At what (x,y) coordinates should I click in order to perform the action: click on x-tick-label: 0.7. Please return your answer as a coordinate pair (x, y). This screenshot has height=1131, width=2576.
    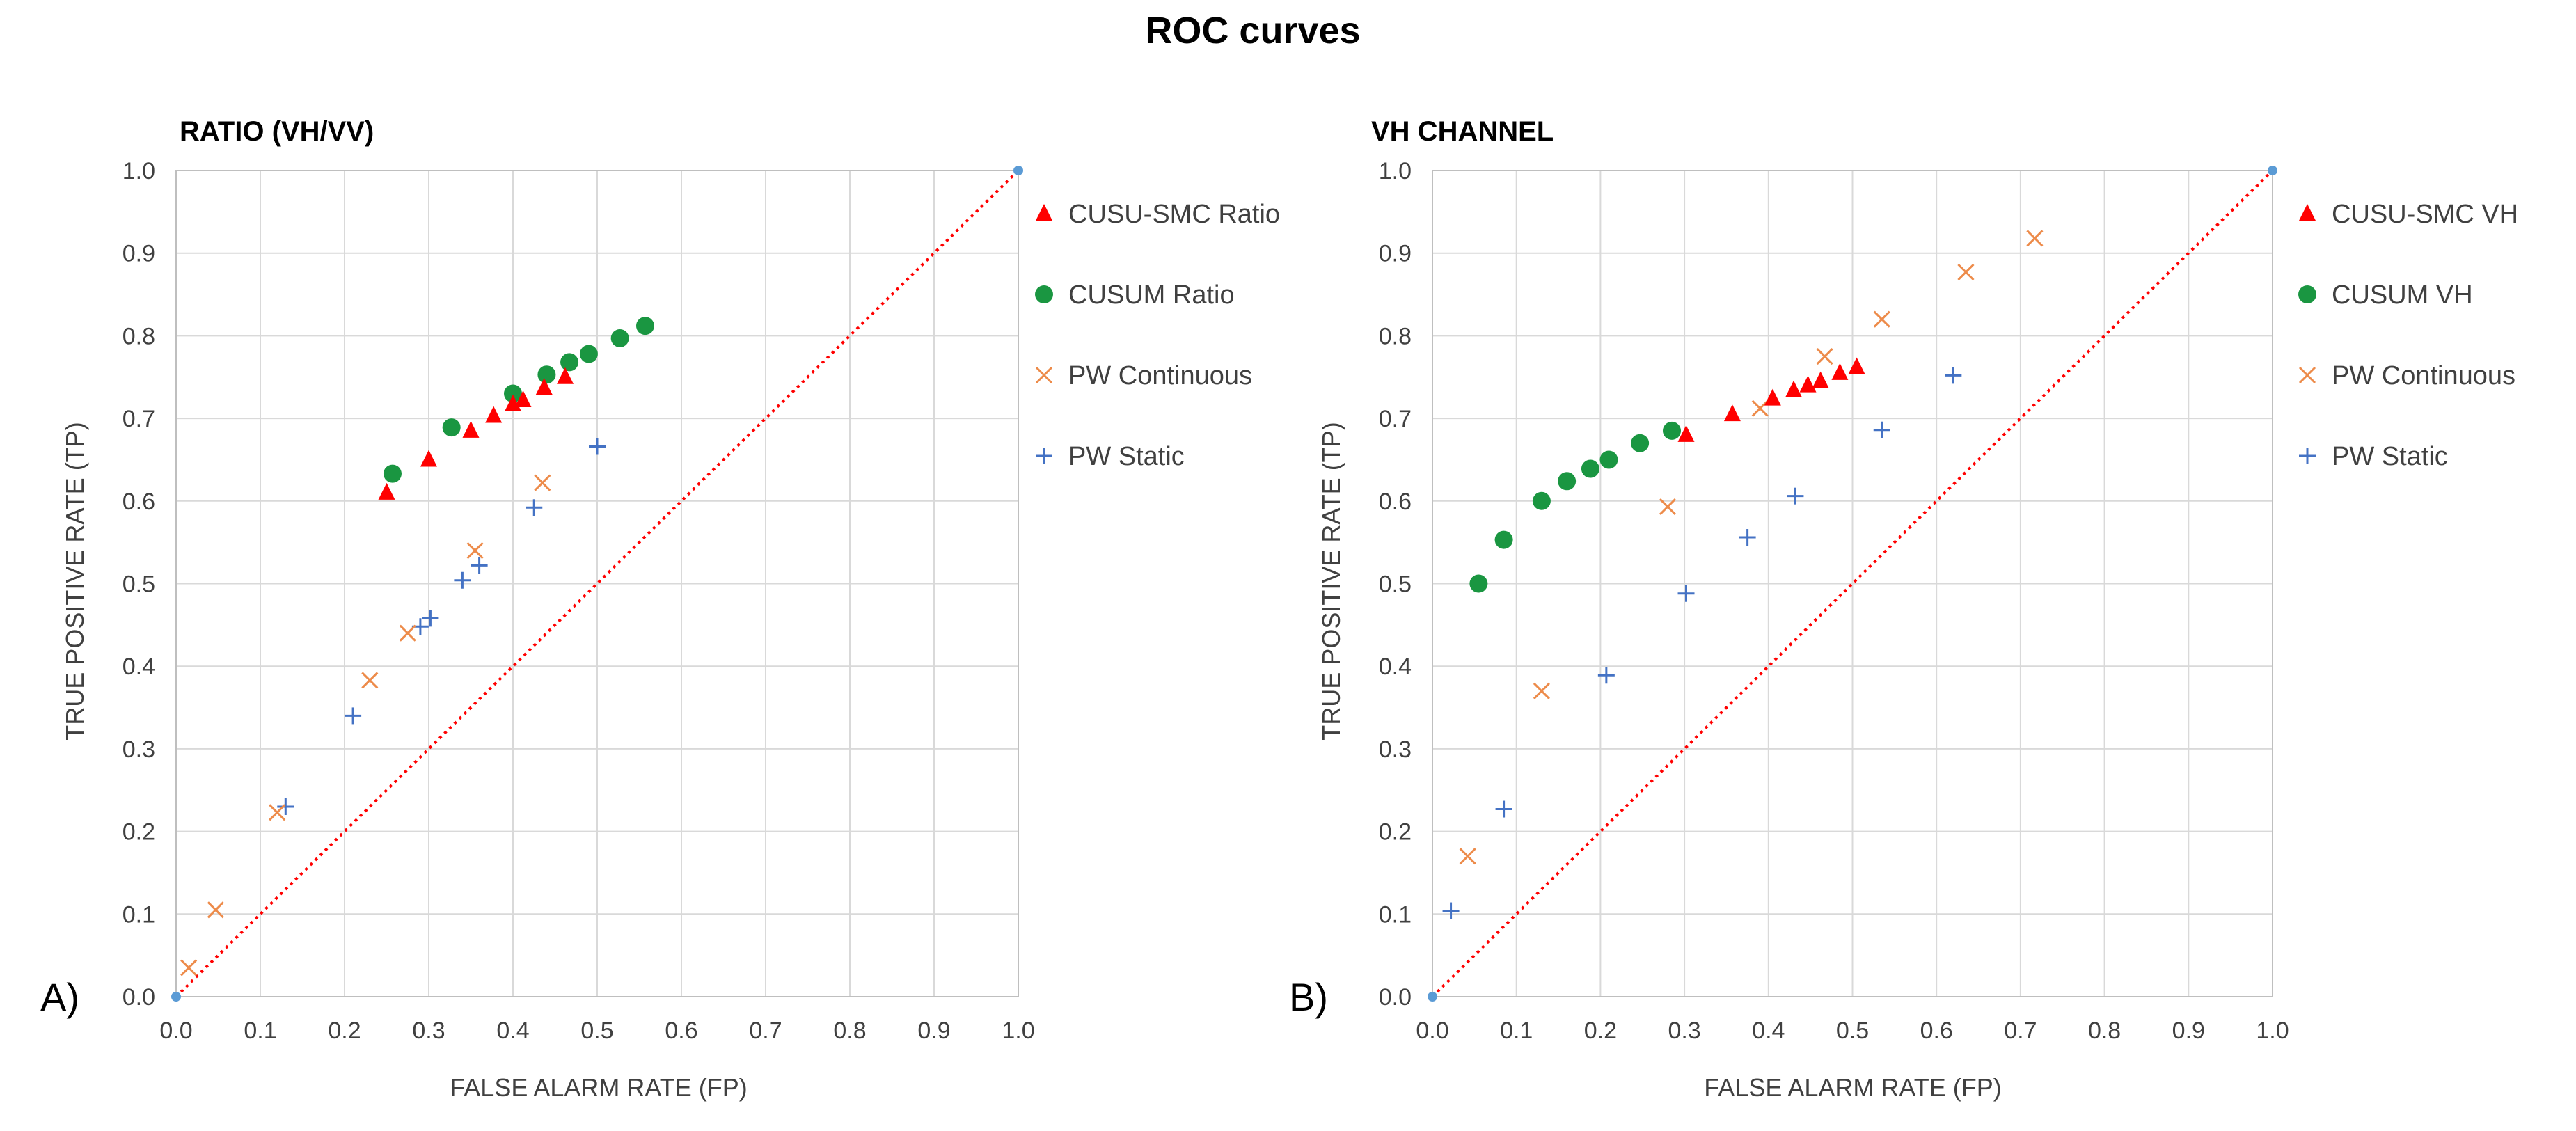
    Looking at the image, I should click on (2020, 1031).